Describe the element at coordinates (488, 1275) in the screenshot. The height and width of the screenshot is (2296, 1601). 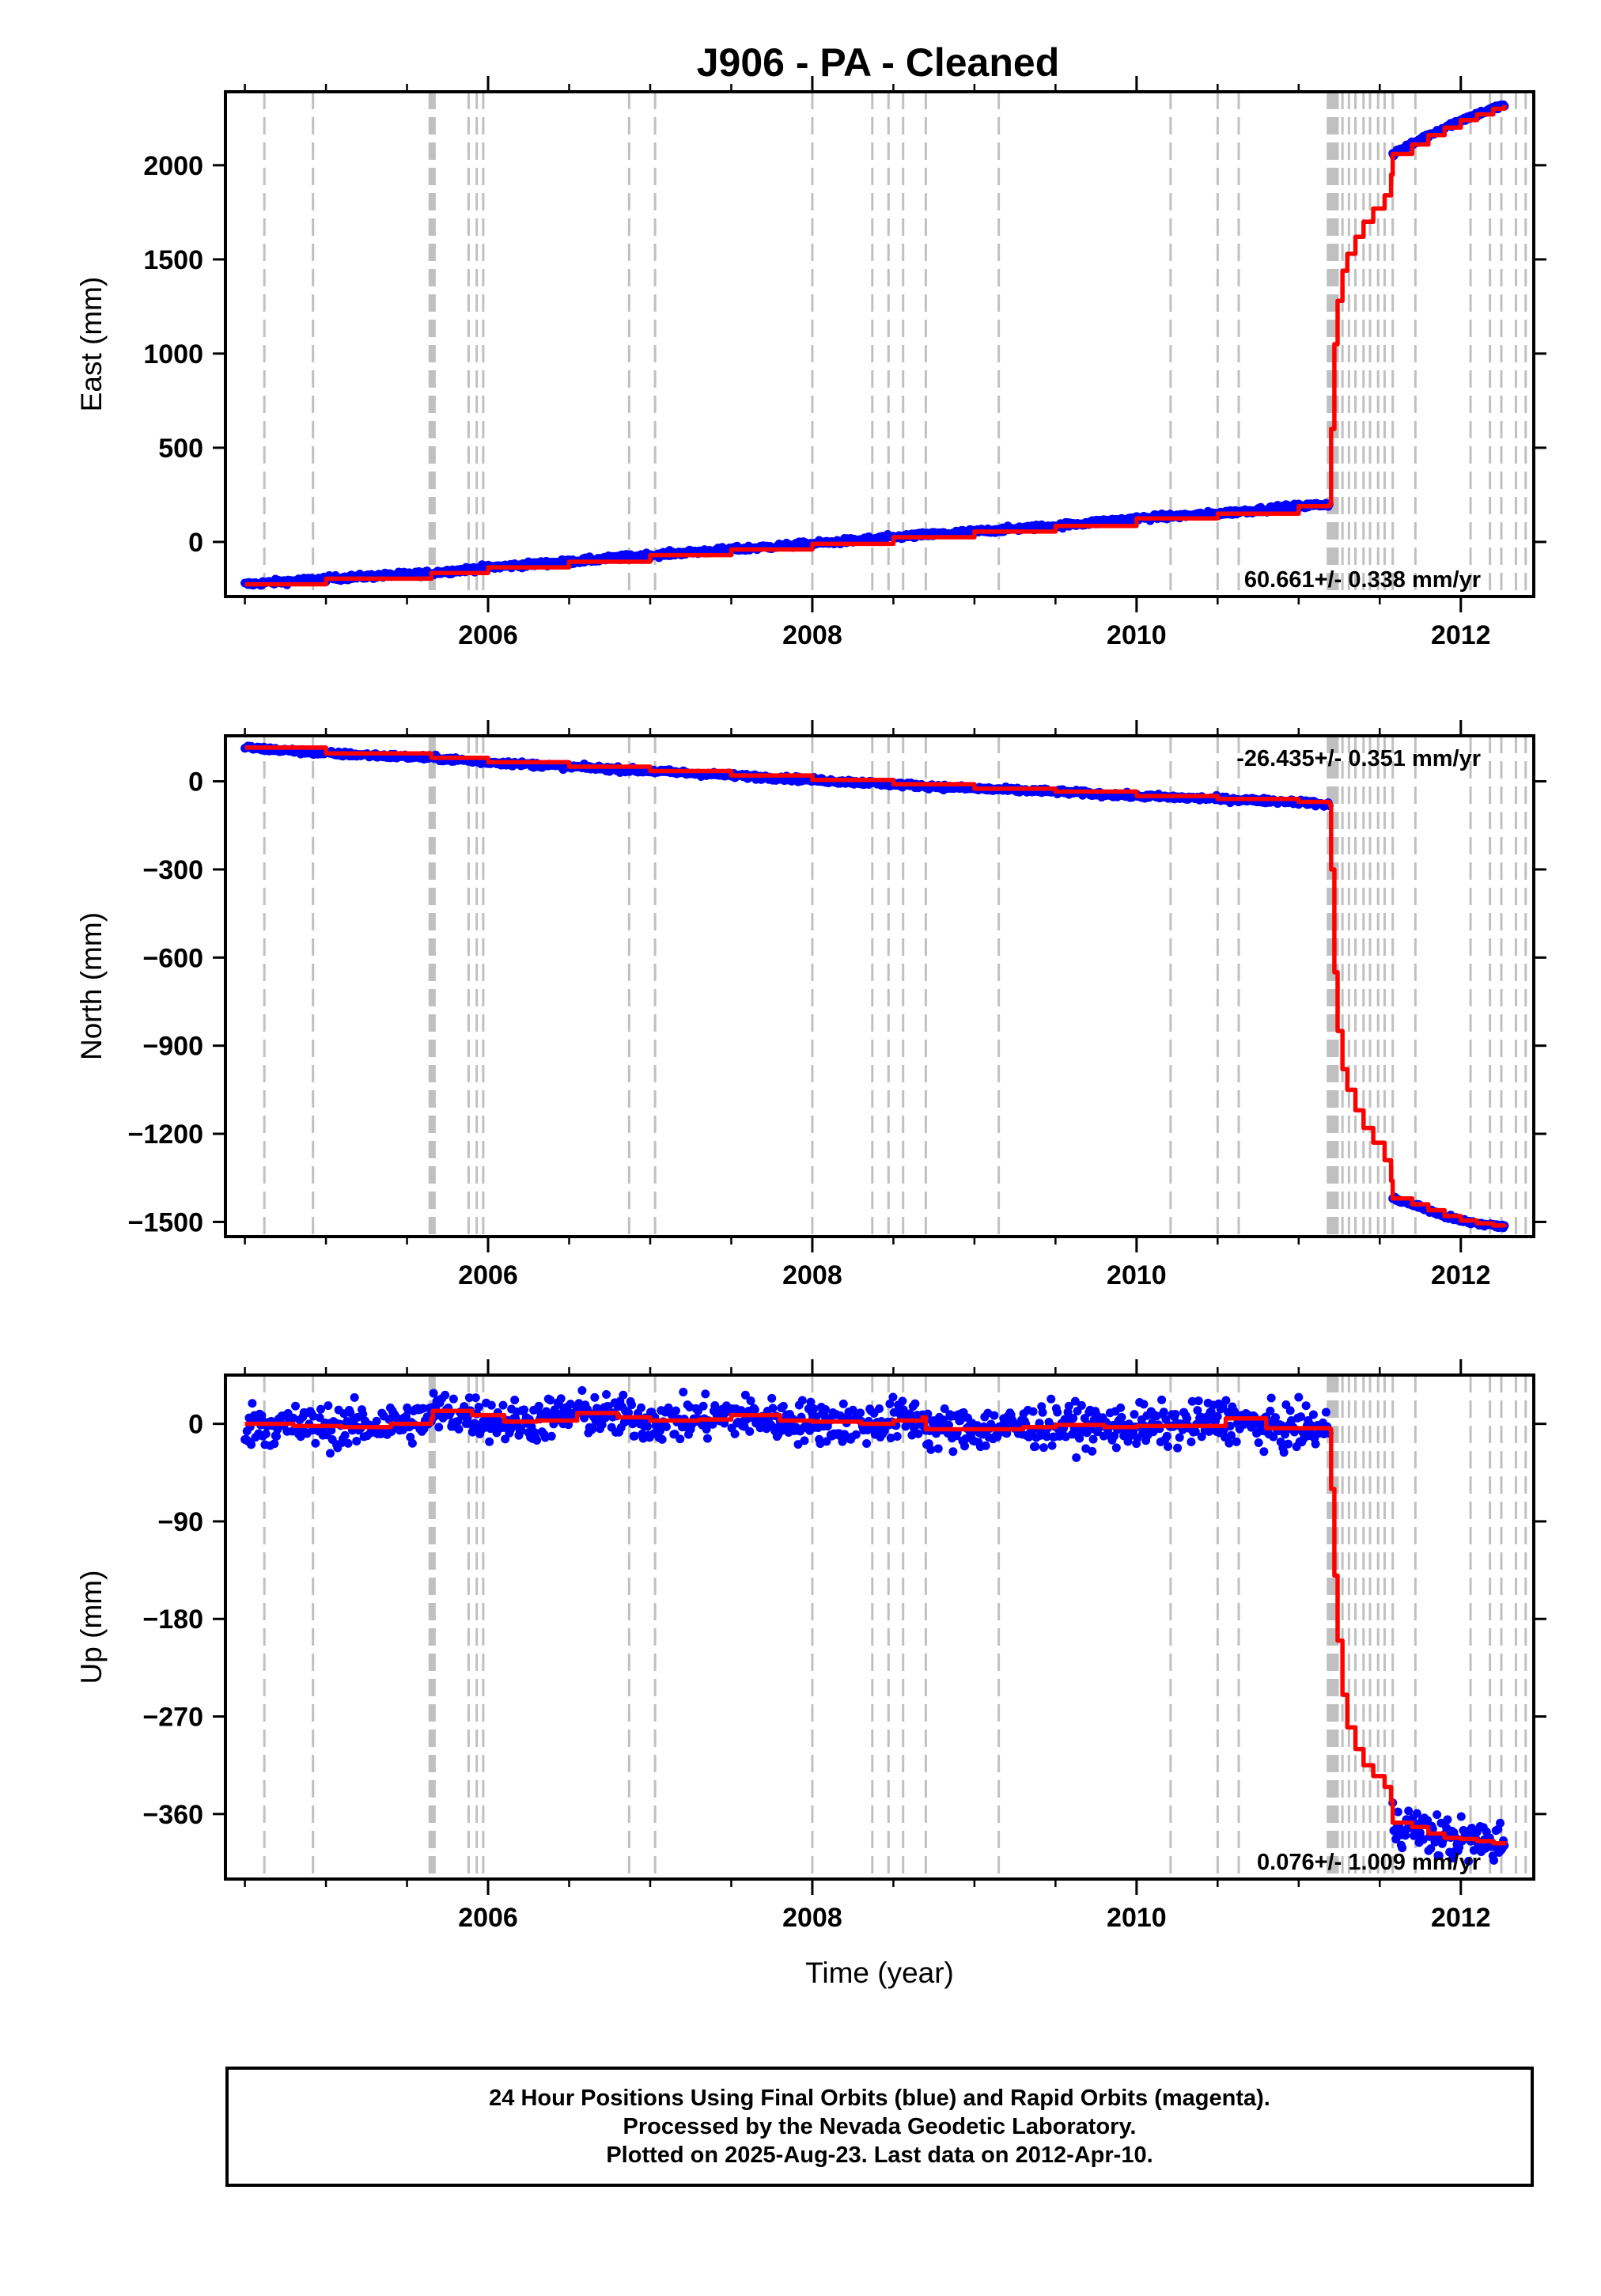
I see `x-tick-label: 2006` at that location.